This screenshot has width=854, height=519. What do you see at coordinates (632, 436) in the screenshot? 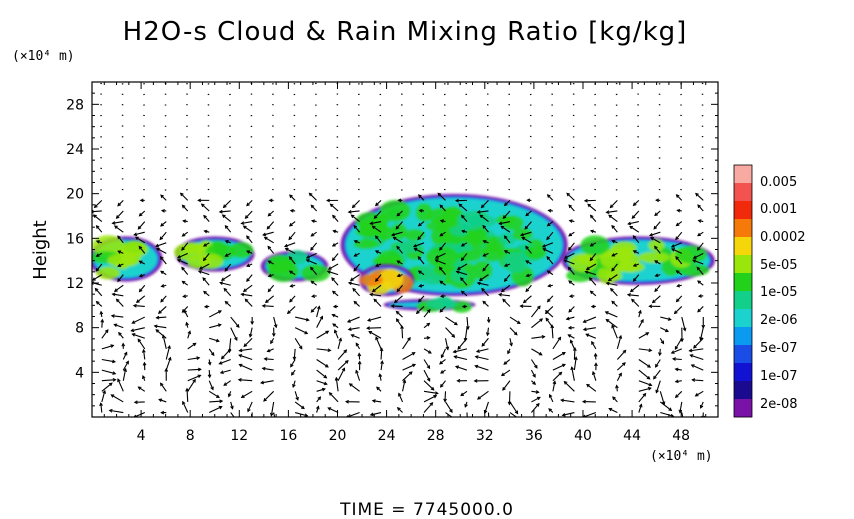
I see `x-tick-label: 44` at bounding box center [632, 436].